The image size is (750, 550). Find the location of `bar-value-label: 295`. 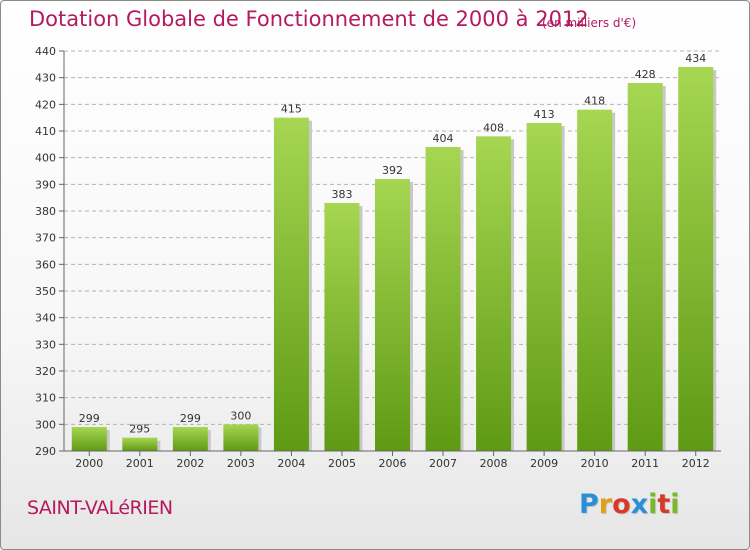

bar-value-label: 295 is located at coordinates (139, 429).